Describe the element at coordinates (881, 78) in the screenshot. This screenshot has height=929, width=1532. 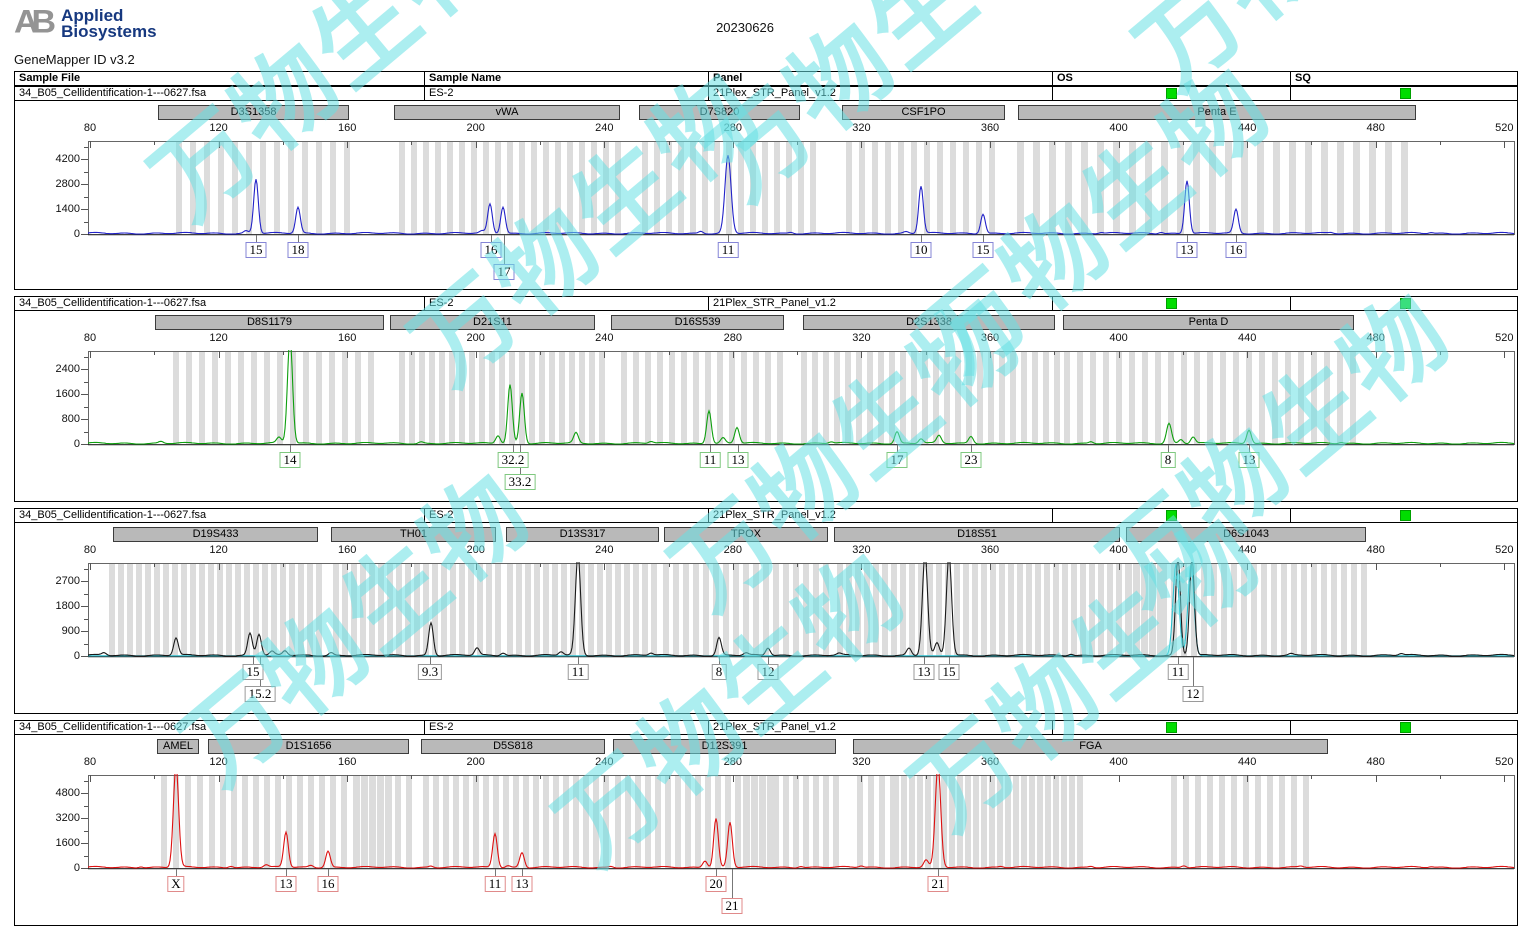
I see `col-header-panel: Panel` at that location.